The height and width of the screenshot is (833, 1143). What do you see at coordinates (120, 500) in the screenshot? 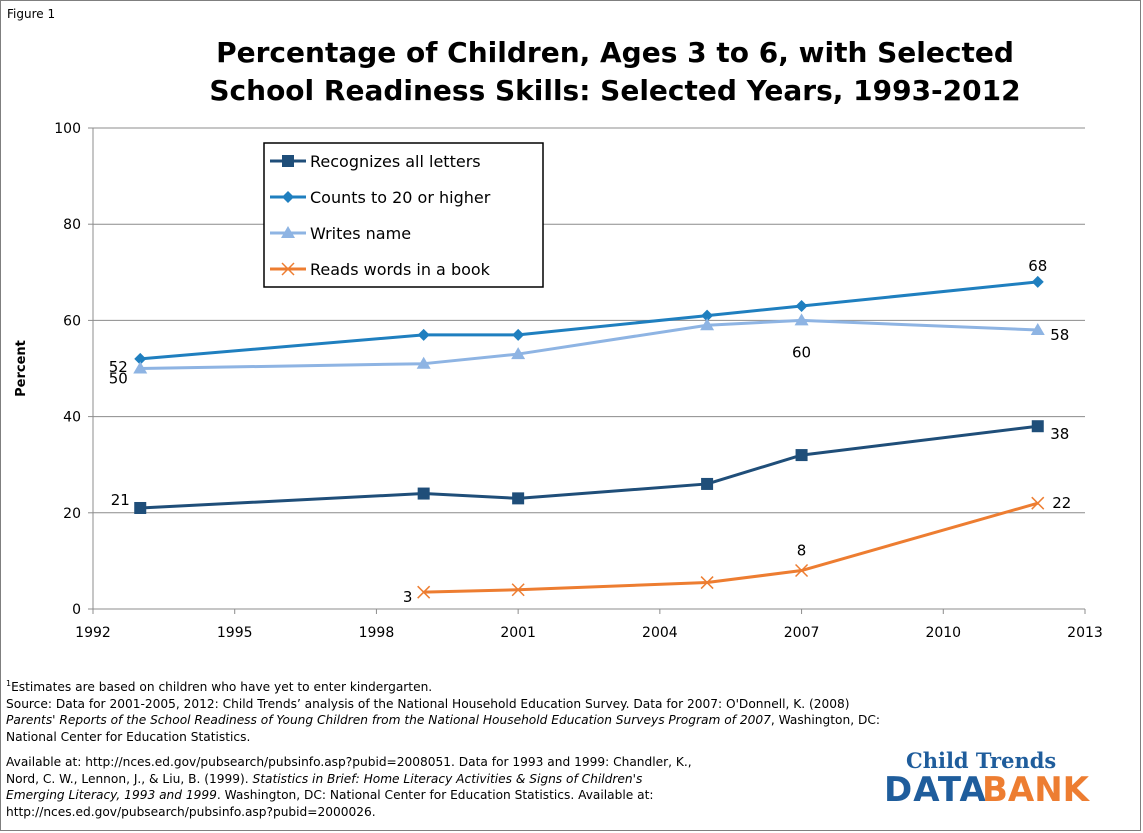
I see `data-label-recognizes-all-letters: 21` at bounding box center [120, 500].